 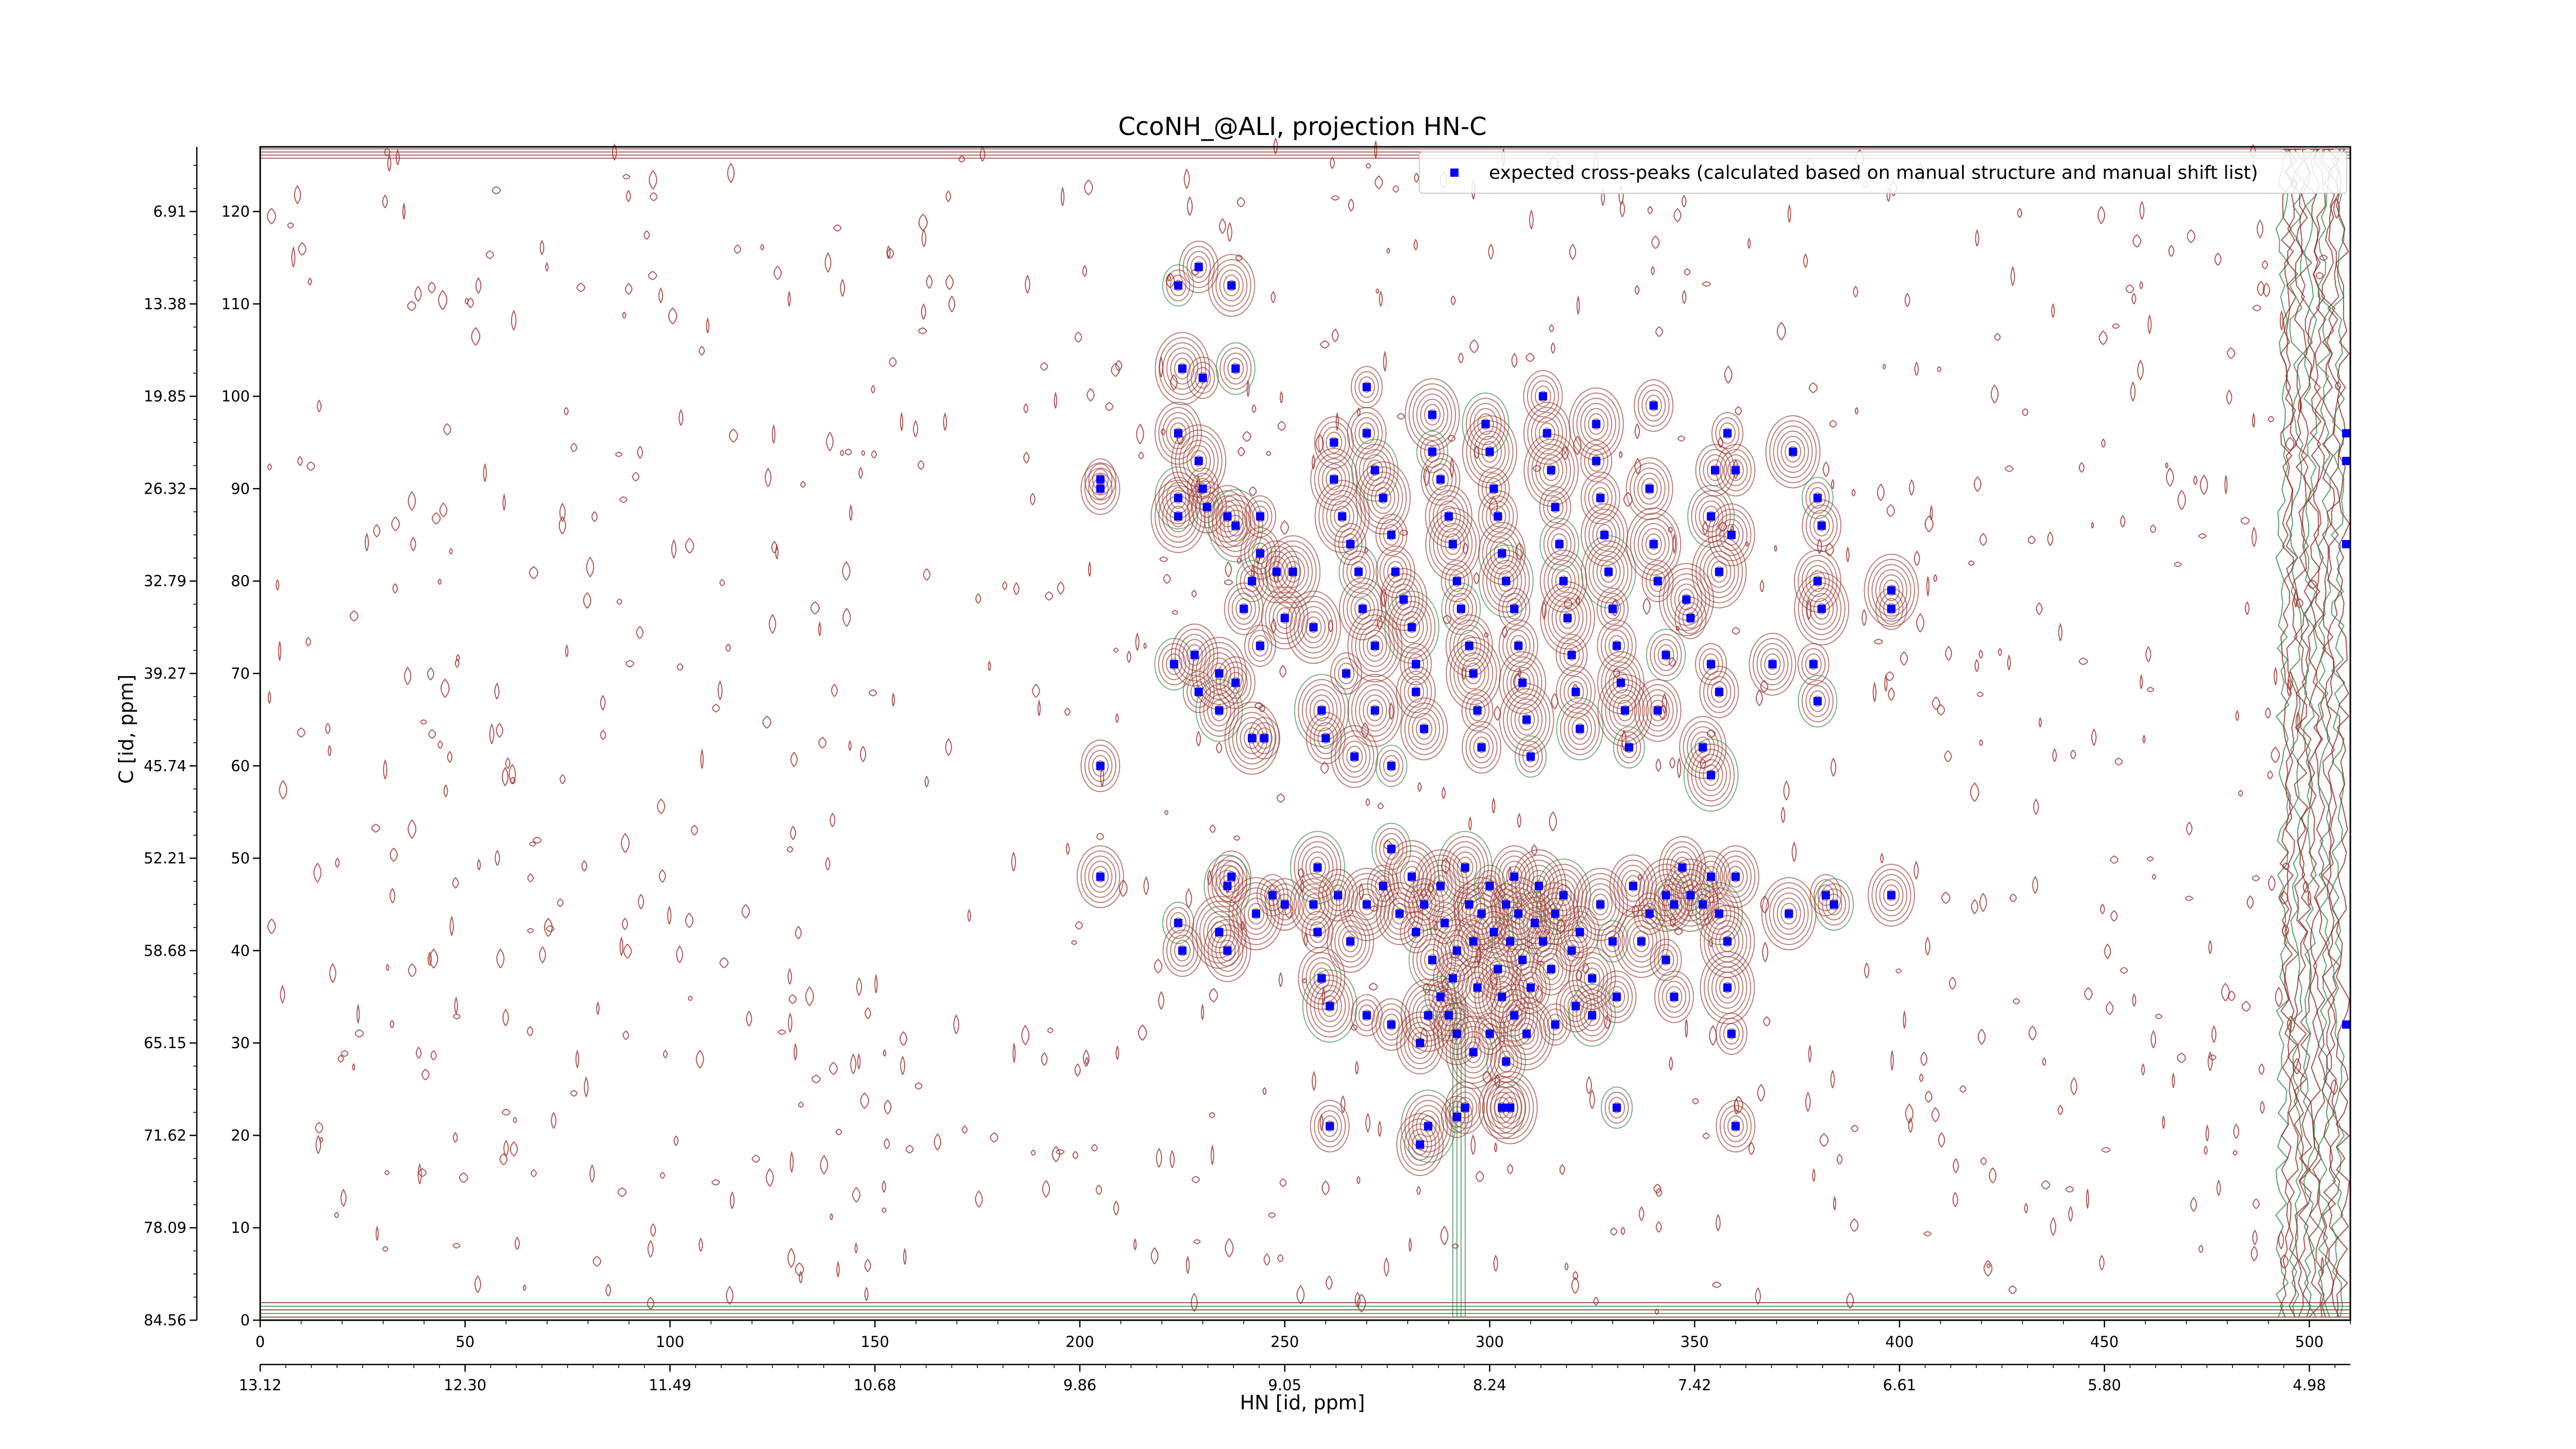 What do you see at coordinates (245, 1320) in the screenshot?
I see `y-tick-label: 0` at bounding box center [245, 1320].